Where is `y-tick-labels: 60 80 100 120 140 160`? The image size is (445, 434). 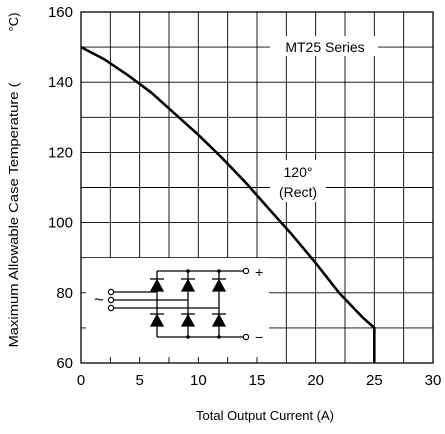 y-tick-labels: 60 80 100 120 140 160 is located at coordinates (60, 188).